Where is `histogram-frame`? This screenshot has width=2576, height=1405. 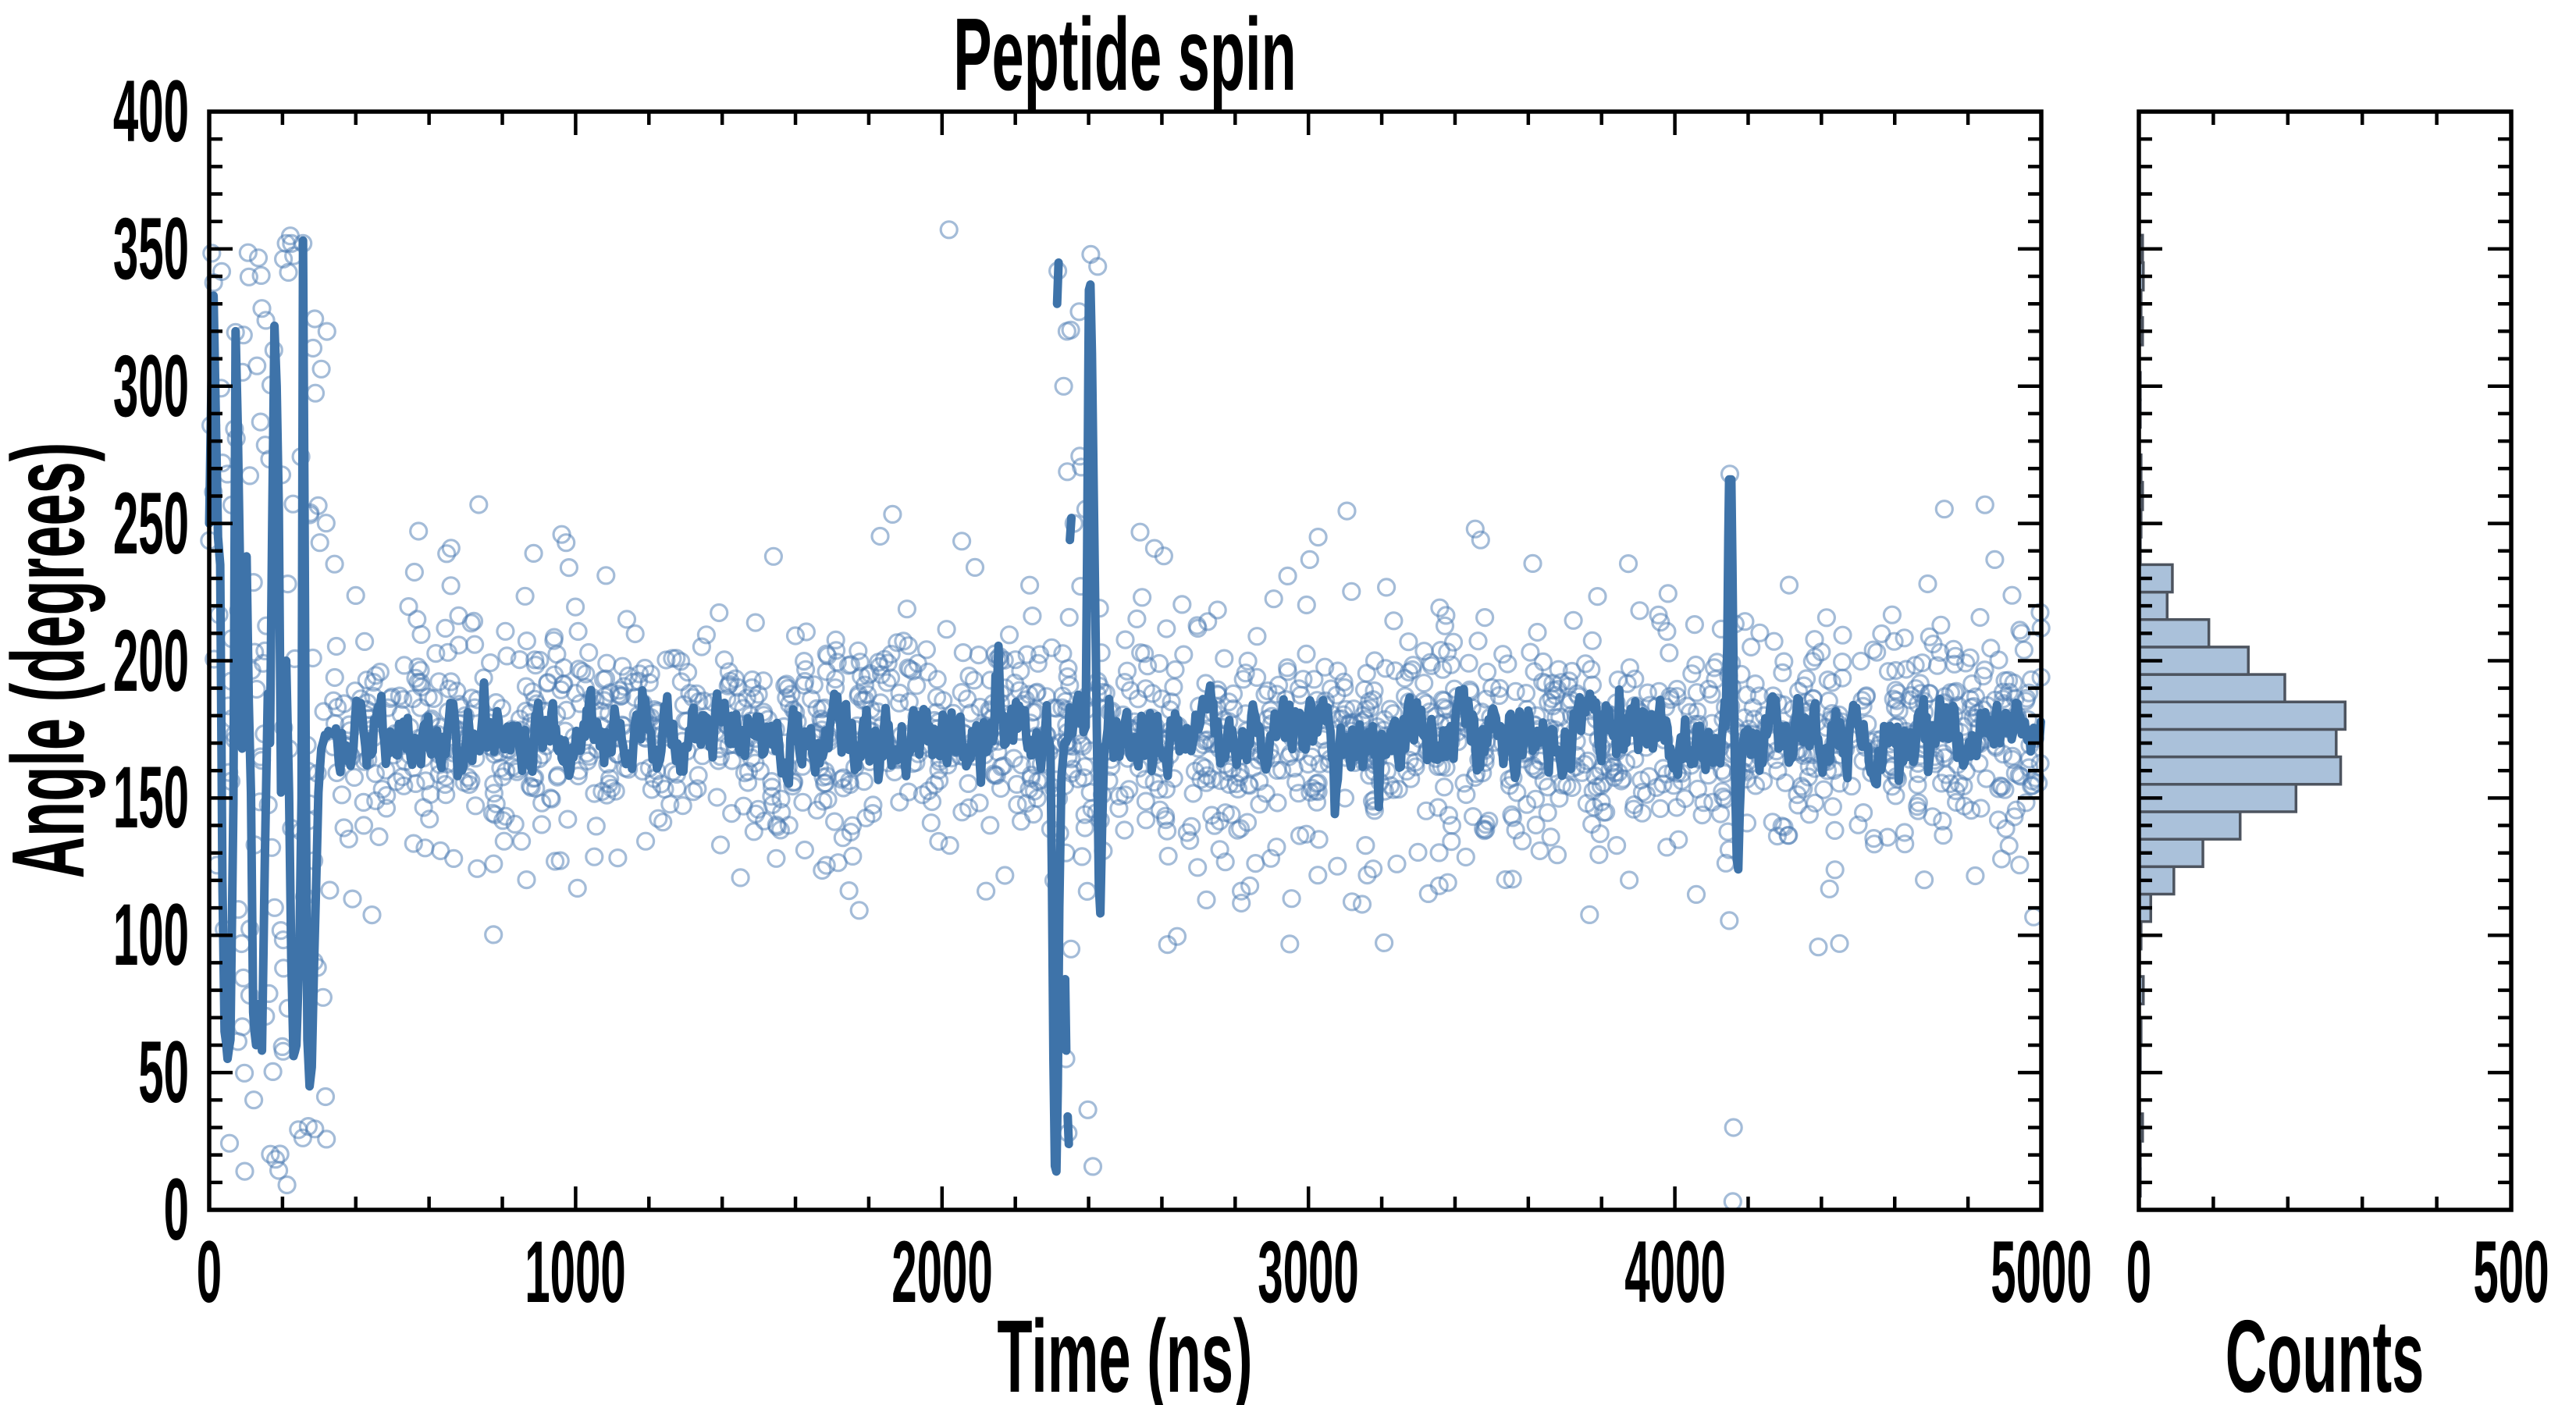 histogram-frame is located at coordinates (2325, 660).